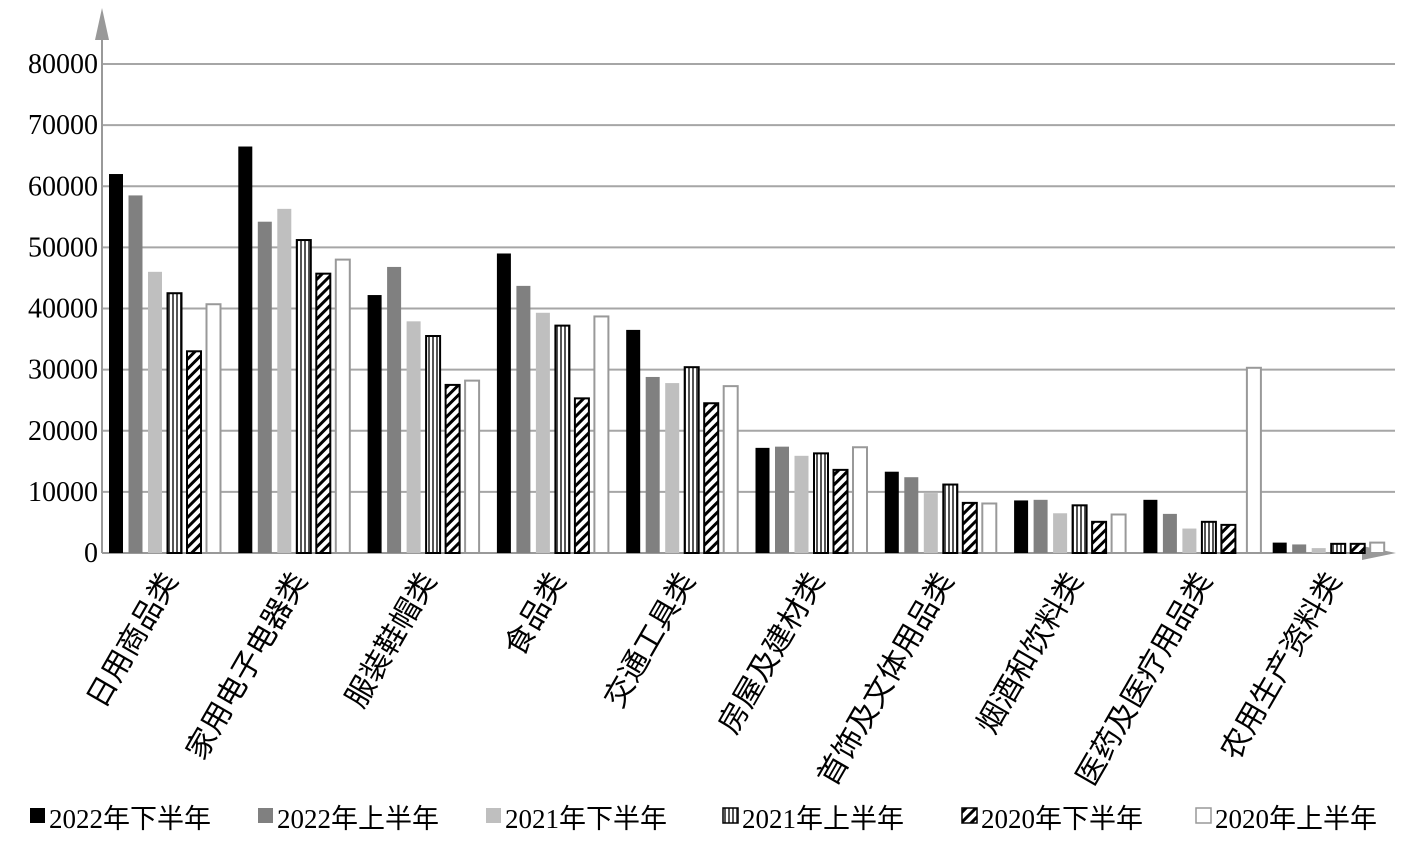 The height and width of the screenshot is (847, 1416). Describe the element at coordinates (823, 819) in the screenshot. I see `legend-label: 2021年上半年` at that location.